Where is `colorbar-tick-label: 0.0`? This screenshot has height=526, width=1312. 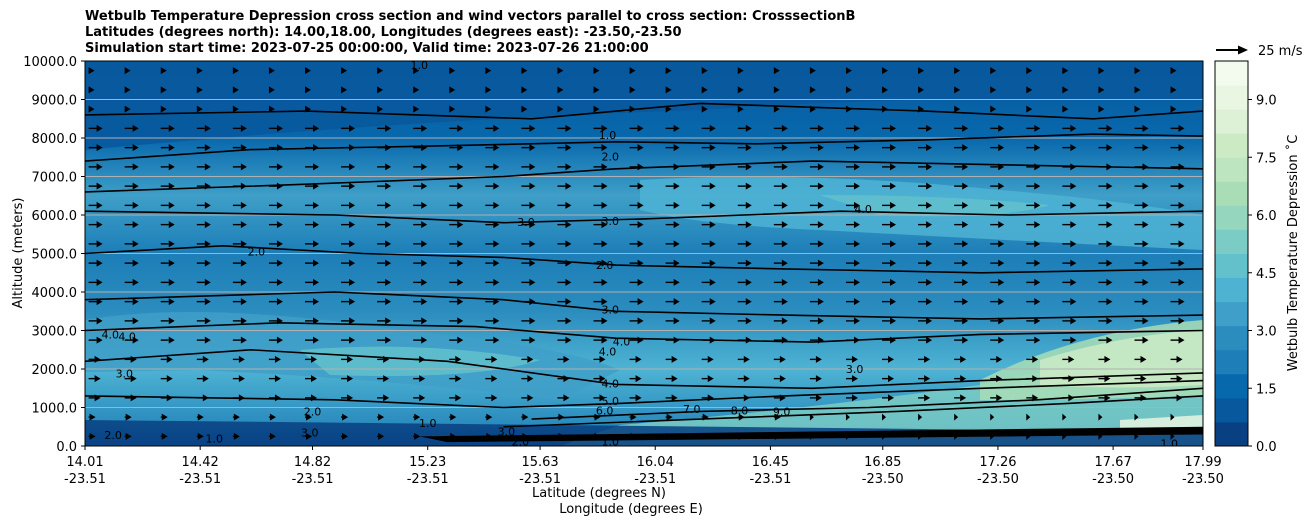 colorbar-tick-label: 0.0 is located at coordinates (1266, 447).